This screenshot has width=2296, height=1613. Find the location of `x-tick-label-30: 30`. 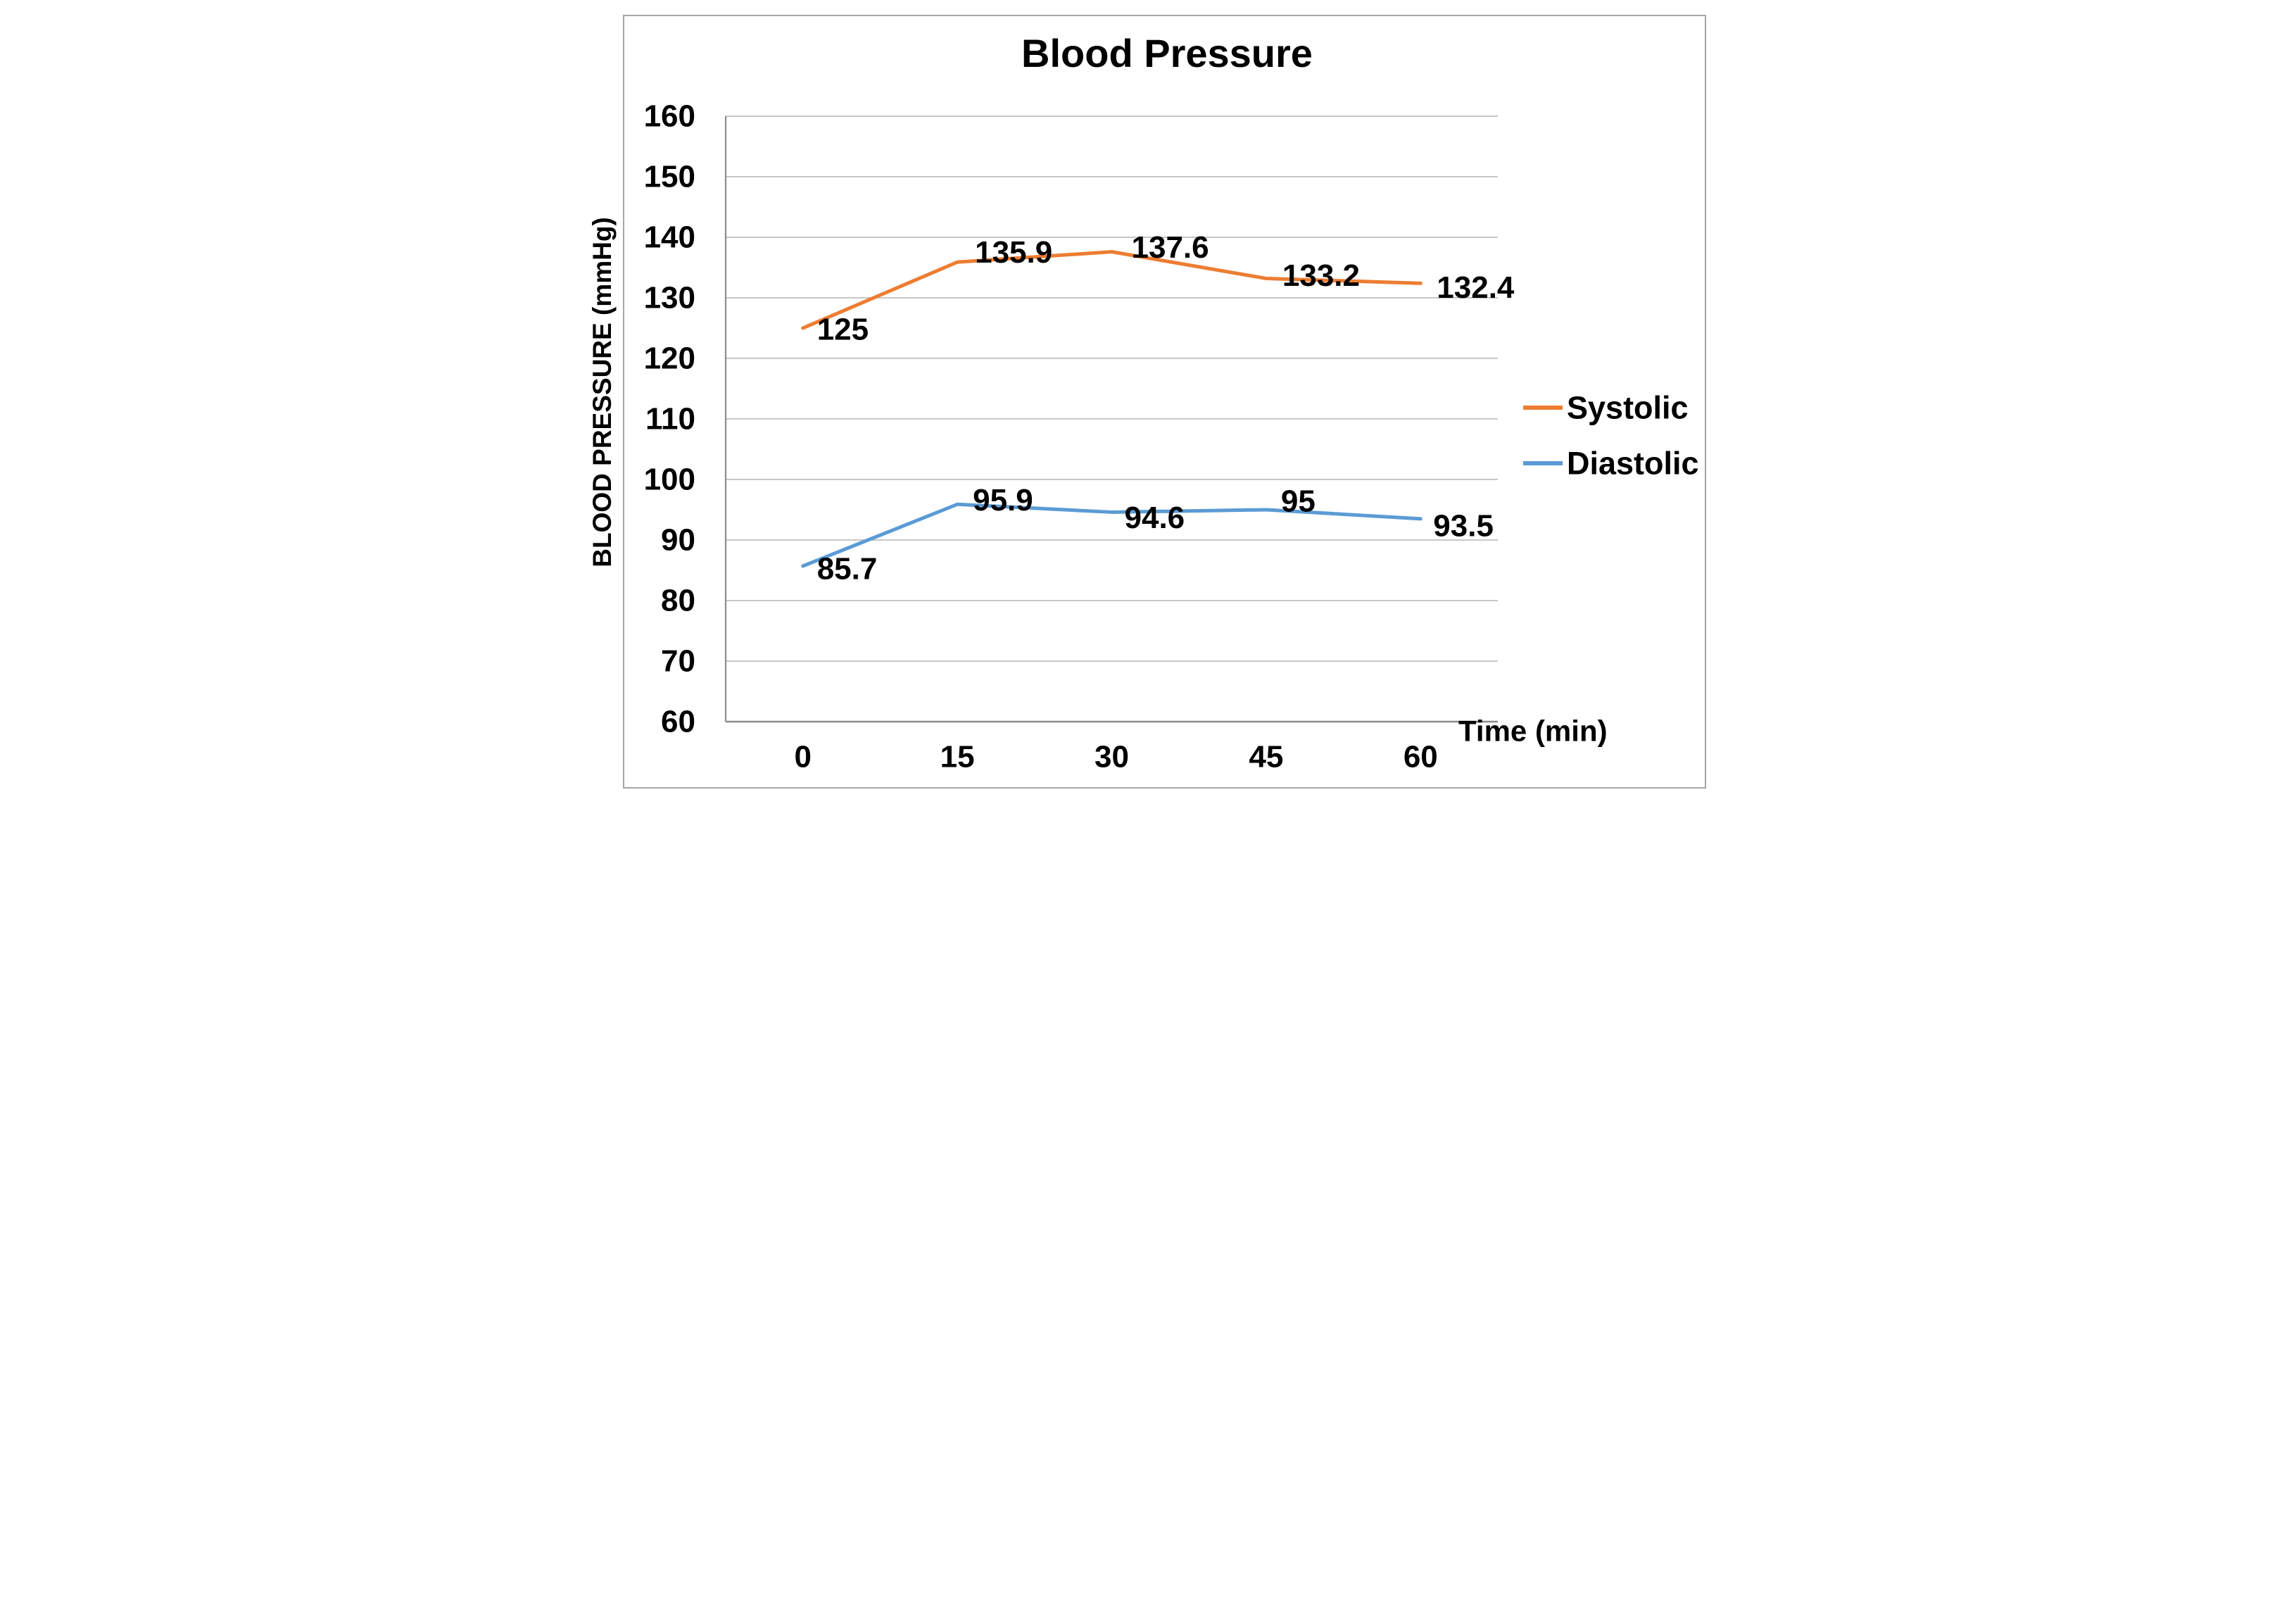

x-tick-label-30: 30 is located at coordinates (1112, 757).